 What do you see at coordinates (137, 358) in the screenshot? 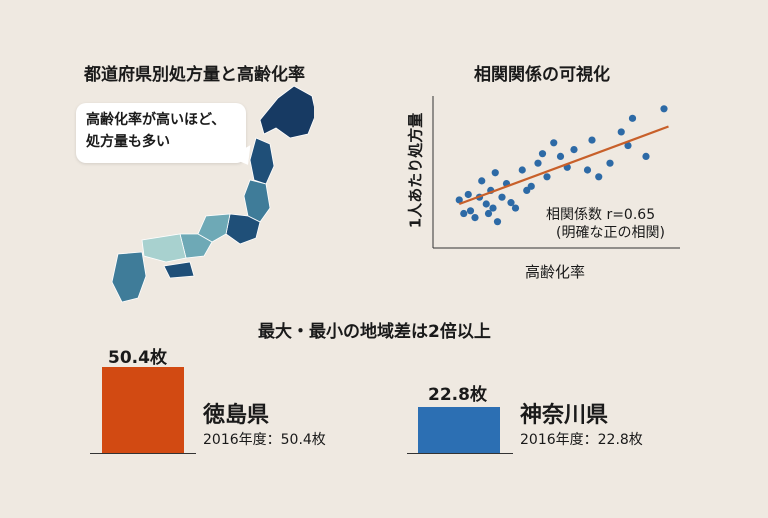
I see `bar-value-label-tokushima: 50.4枚` at bounding box center [137, 358].